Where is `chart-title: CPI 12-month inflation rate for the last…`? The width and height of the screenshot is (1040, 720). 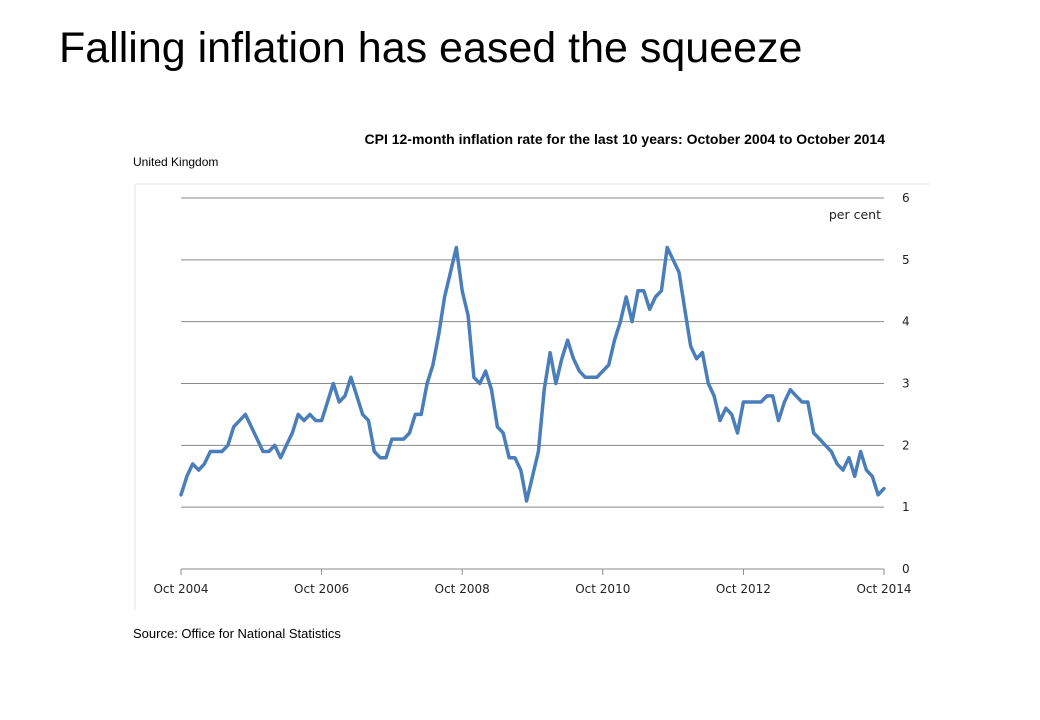 chart-title: CPI 12-month inflation rate for the last… is located at coordinates (625, 139).